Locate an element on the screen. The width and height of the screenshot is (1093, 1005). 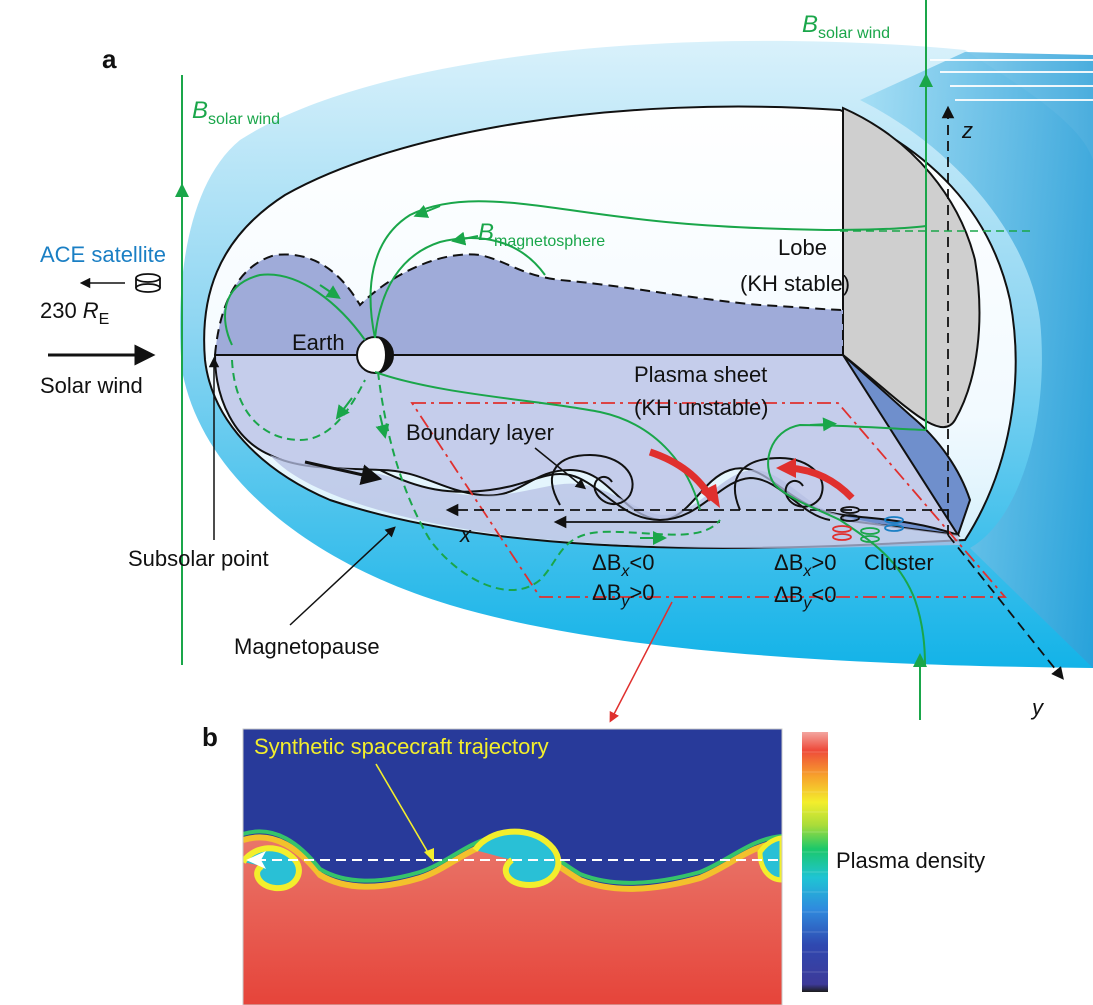
cluster-spacecraft-icon-green is located at coordinates (870, 535).